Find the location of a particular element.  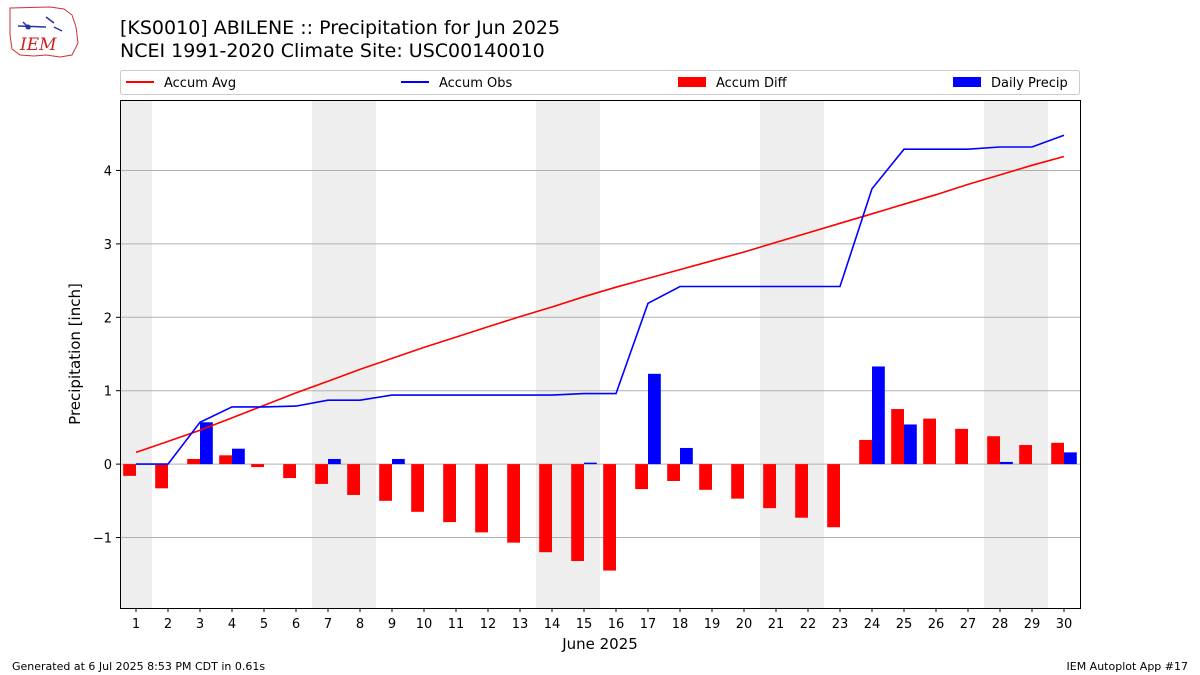

x-tick-label-14: 14 is located at coordinates (552, 624).